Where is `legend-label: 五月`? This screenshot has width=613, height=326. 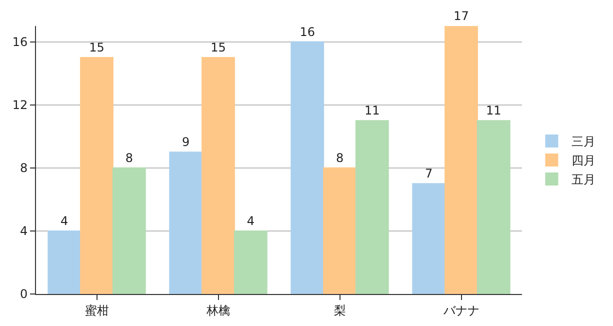
legend-label: 五月 is located at coordinates (584, 179).